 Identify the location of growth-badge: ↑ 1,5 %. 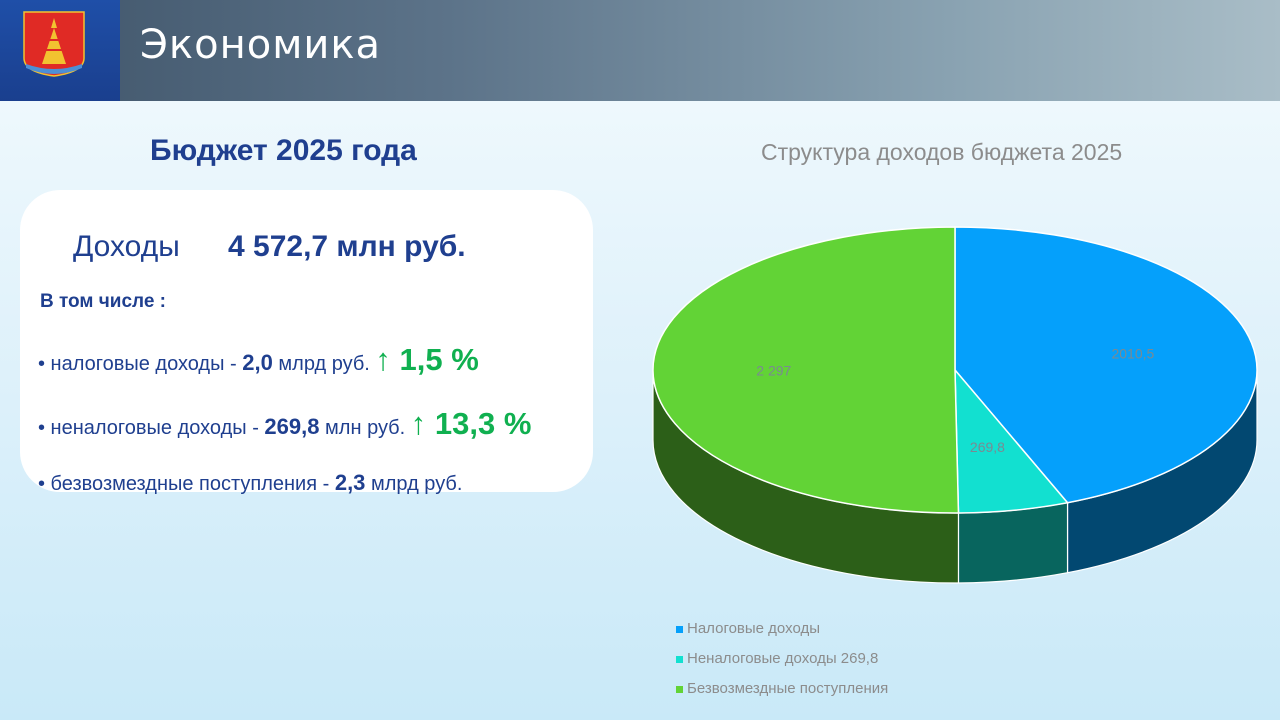
(427, 359).